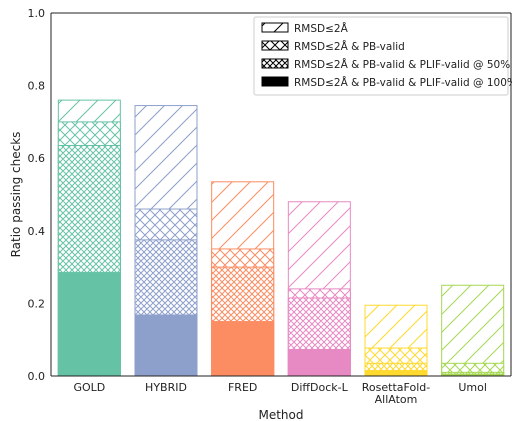 The image size is (512, 421). I want to click on legend-swatch-crosshatch, so click(275, 45).